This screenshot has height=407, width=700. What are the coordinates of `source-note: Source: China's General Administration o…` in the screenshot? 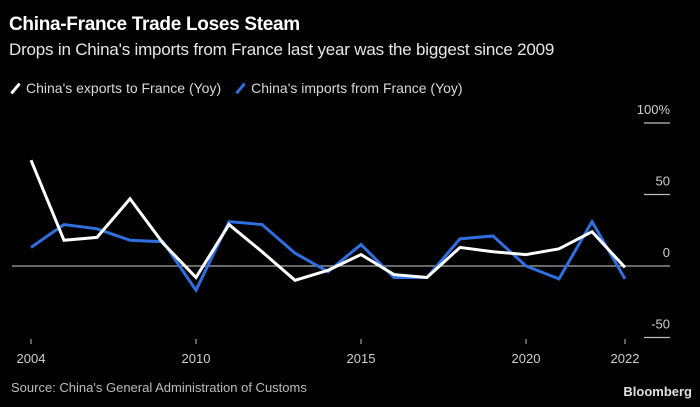 It's located at (159, 387).